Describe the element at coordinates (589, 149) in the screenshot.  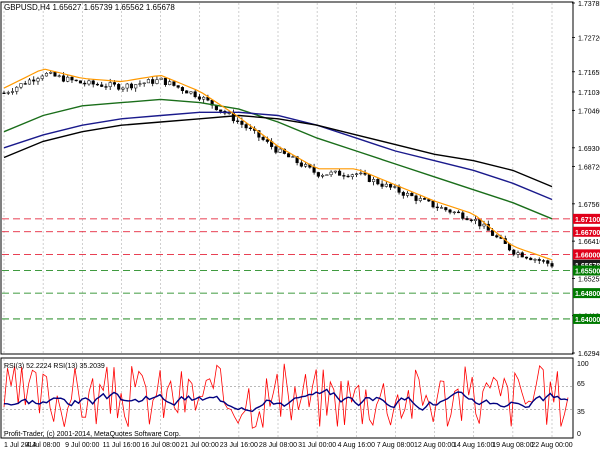
I see `price-label: 1.69300` at that location.